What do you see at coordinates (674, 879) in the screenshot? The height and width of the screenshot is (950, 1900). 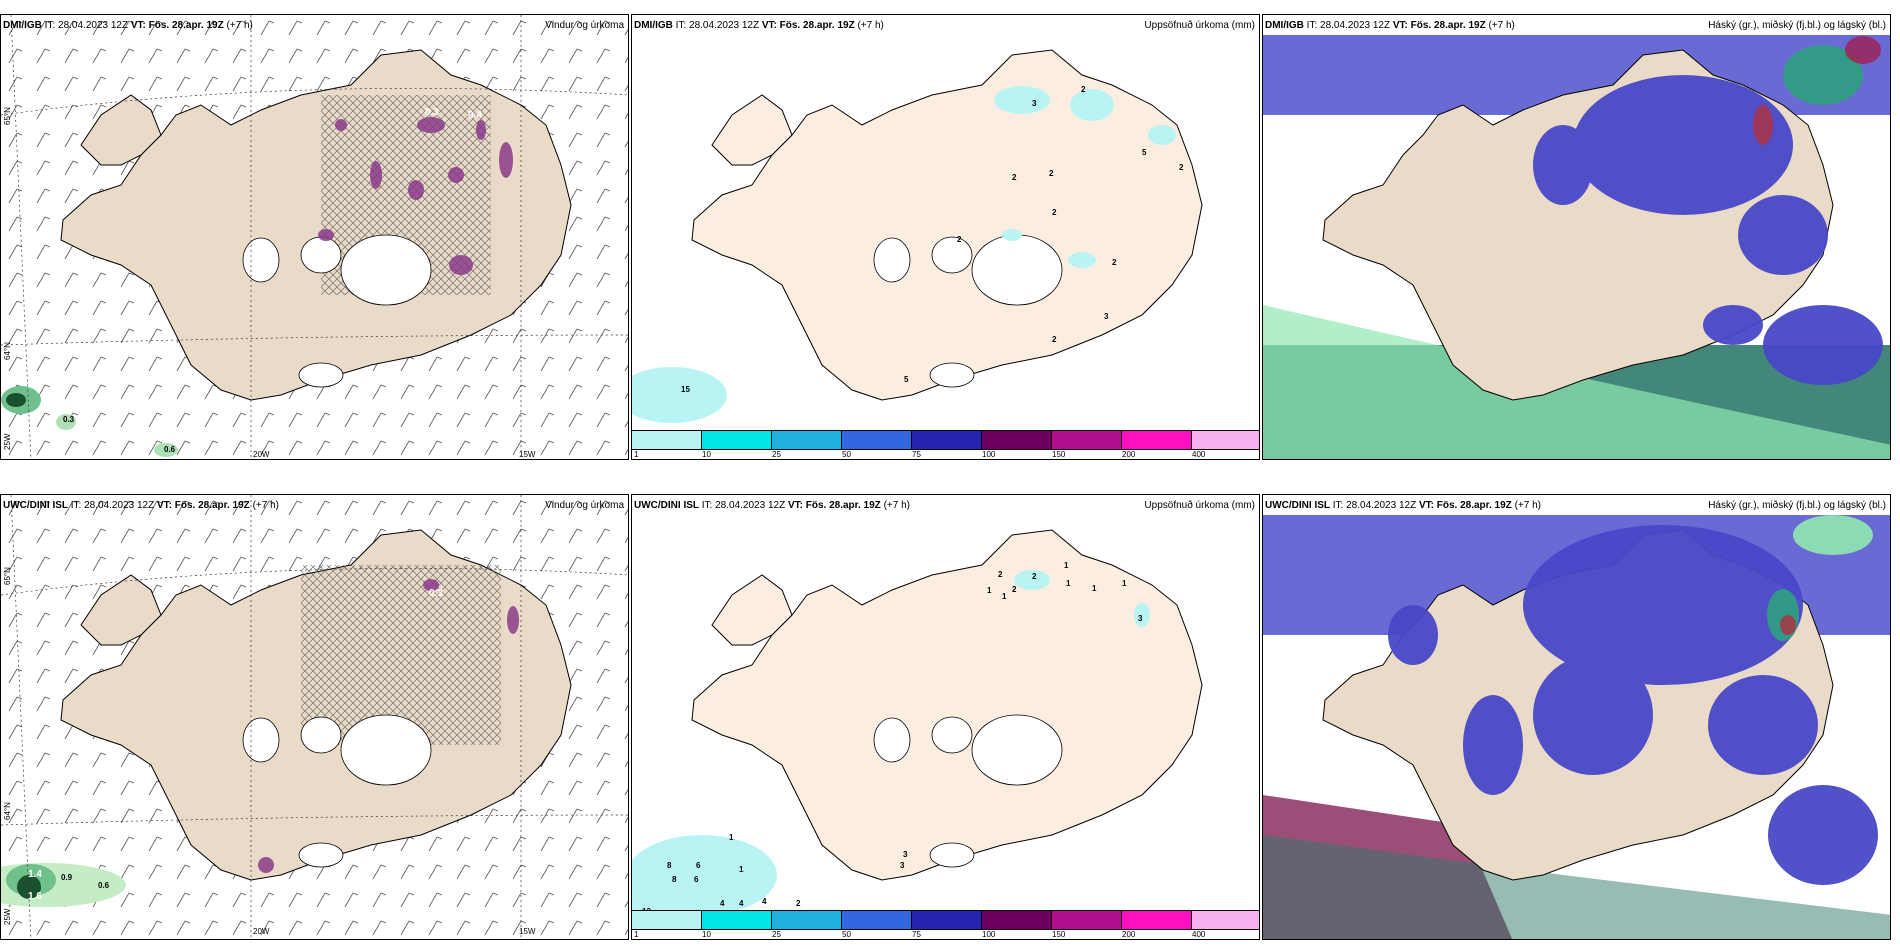 I see `accum-label: 8` at bounding box center [674, 879].